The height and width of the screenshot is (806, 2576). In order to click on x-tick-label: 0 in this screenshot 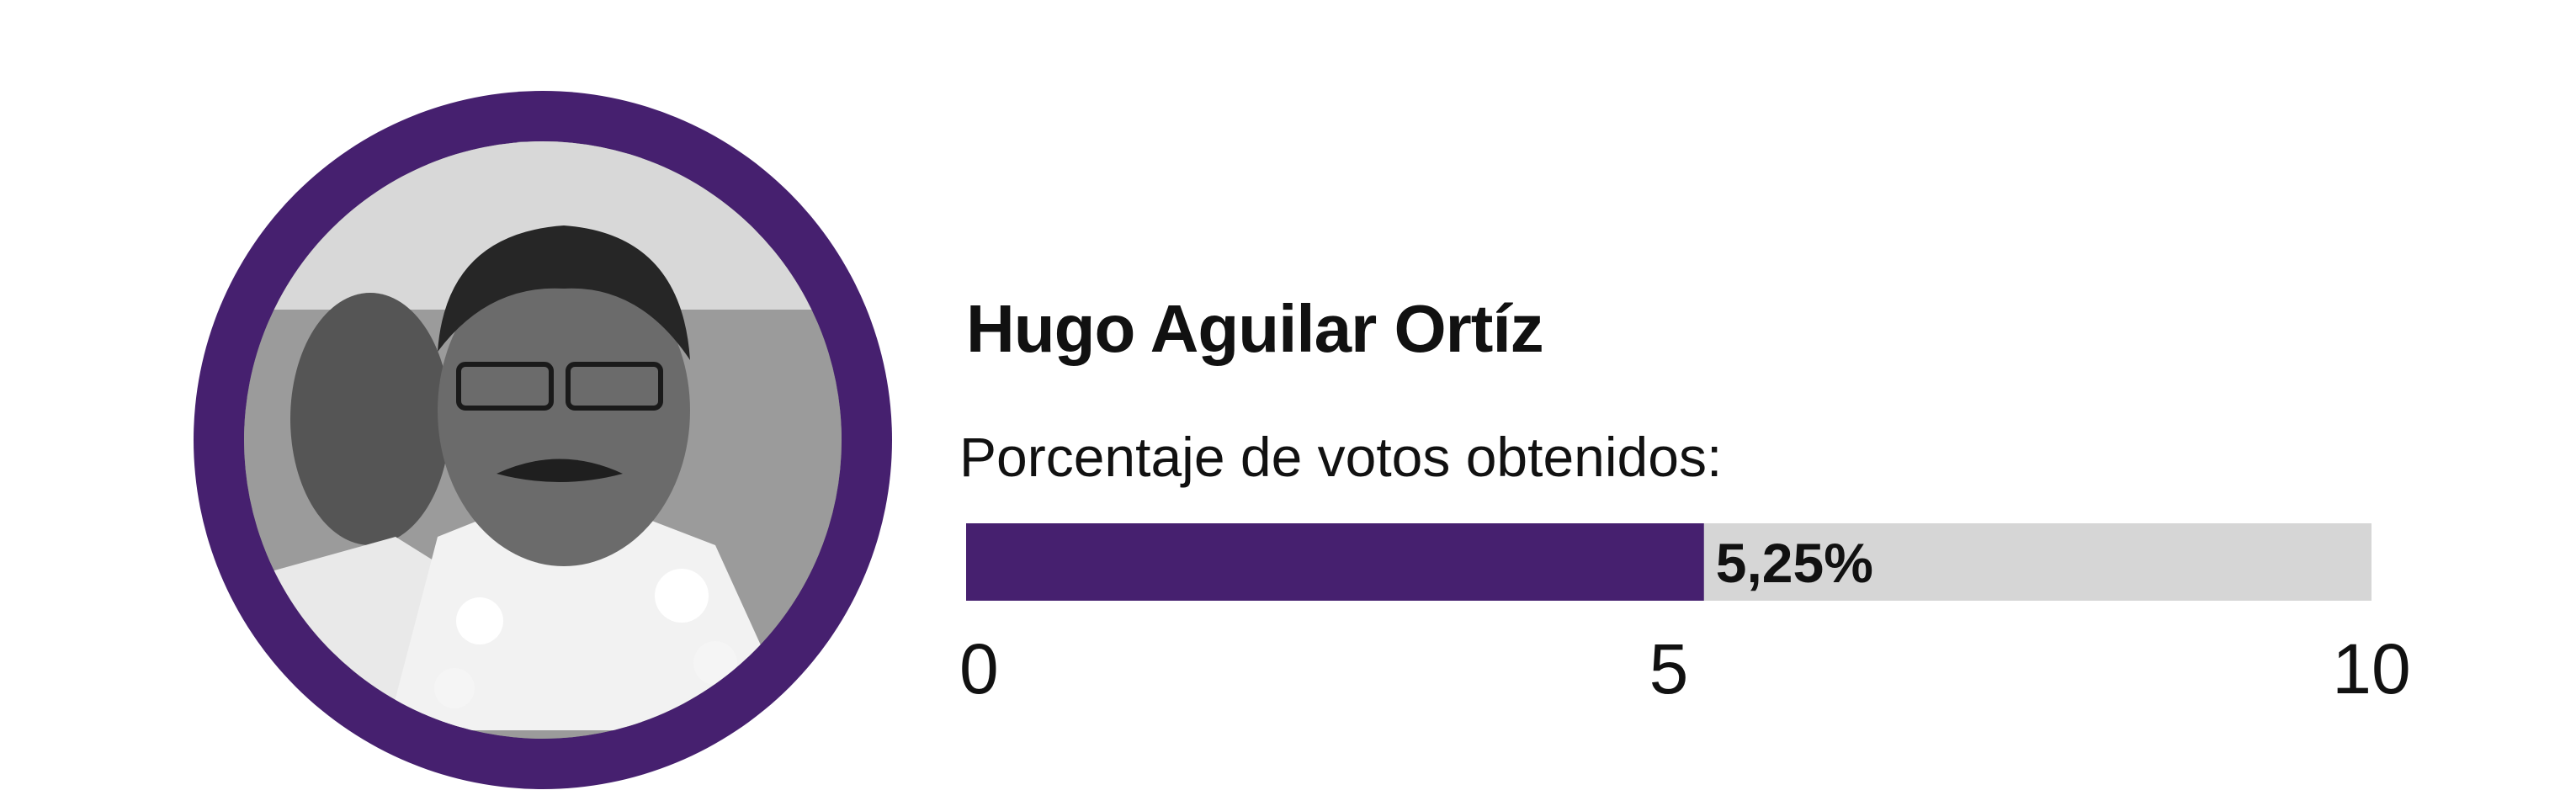, I will do `click(979, 668)`.